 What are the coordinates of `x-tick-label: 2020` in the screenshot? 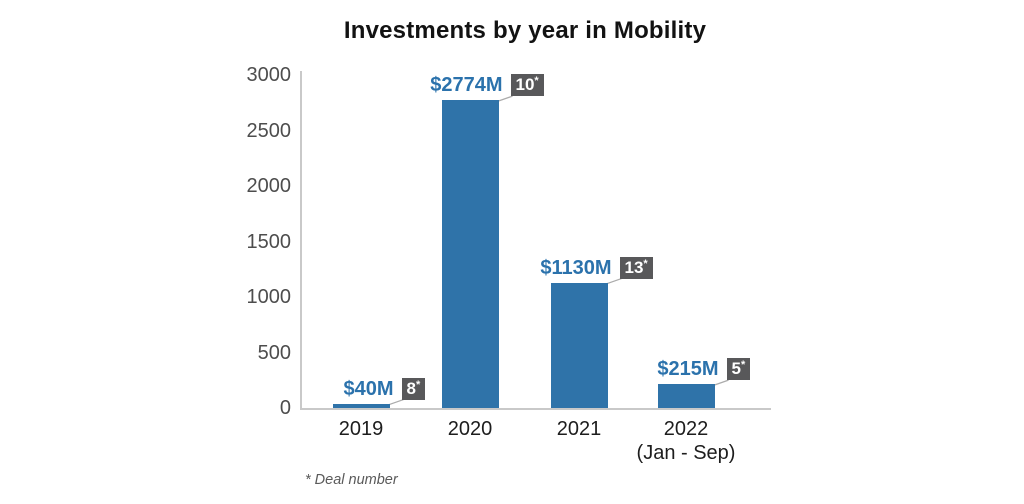 It's located at (470, 429).